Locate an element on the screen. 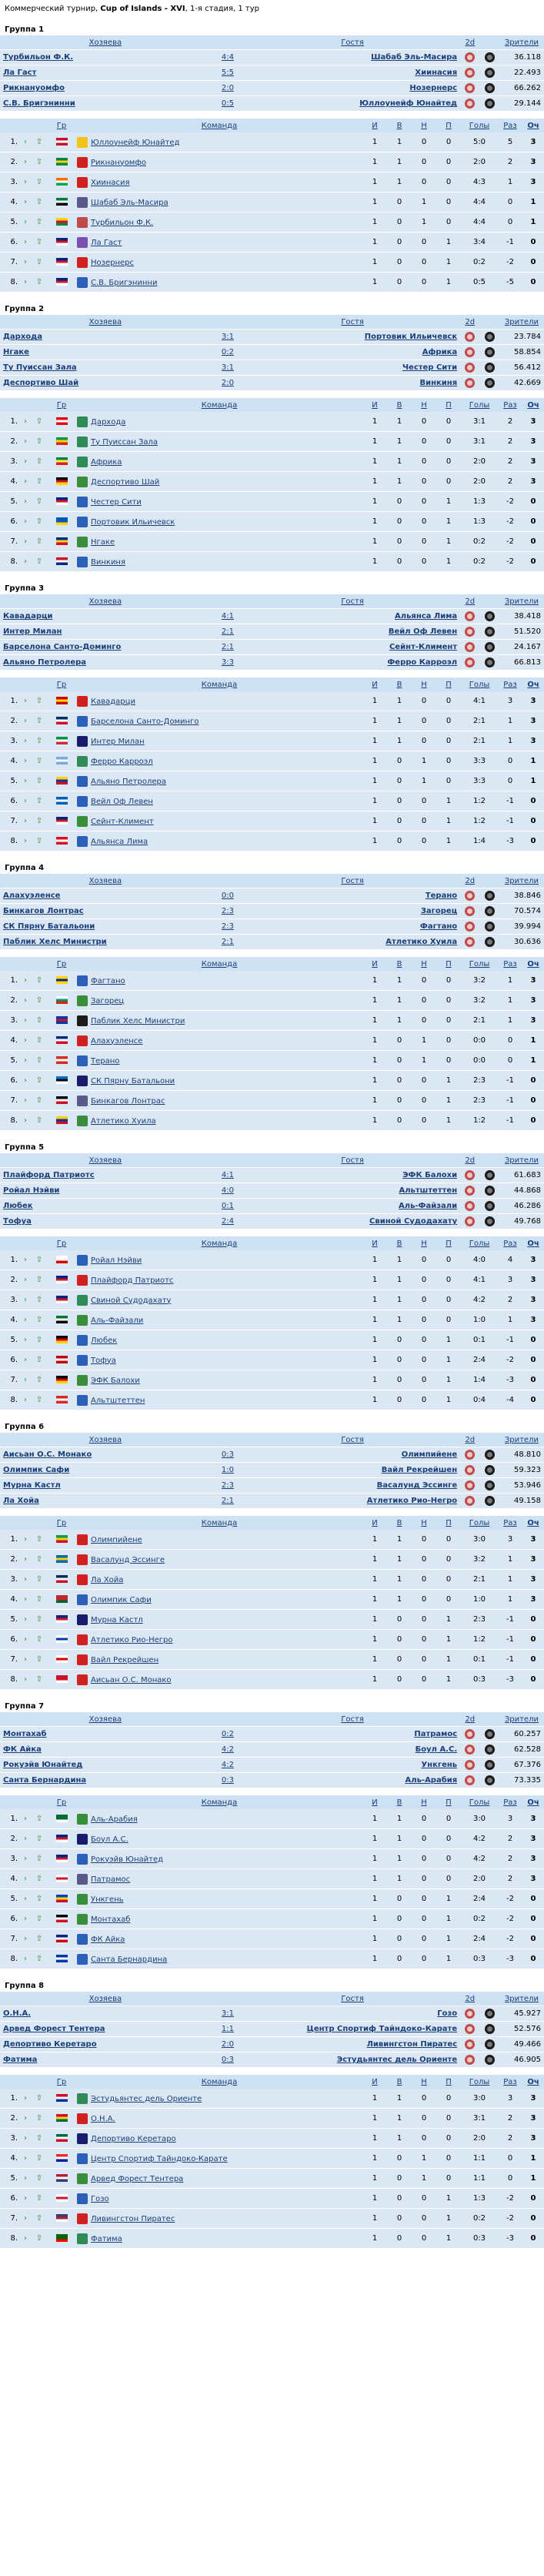 The image size is (544, 2576). match-score-link: 4:4 is located at coordinates (227, 57).